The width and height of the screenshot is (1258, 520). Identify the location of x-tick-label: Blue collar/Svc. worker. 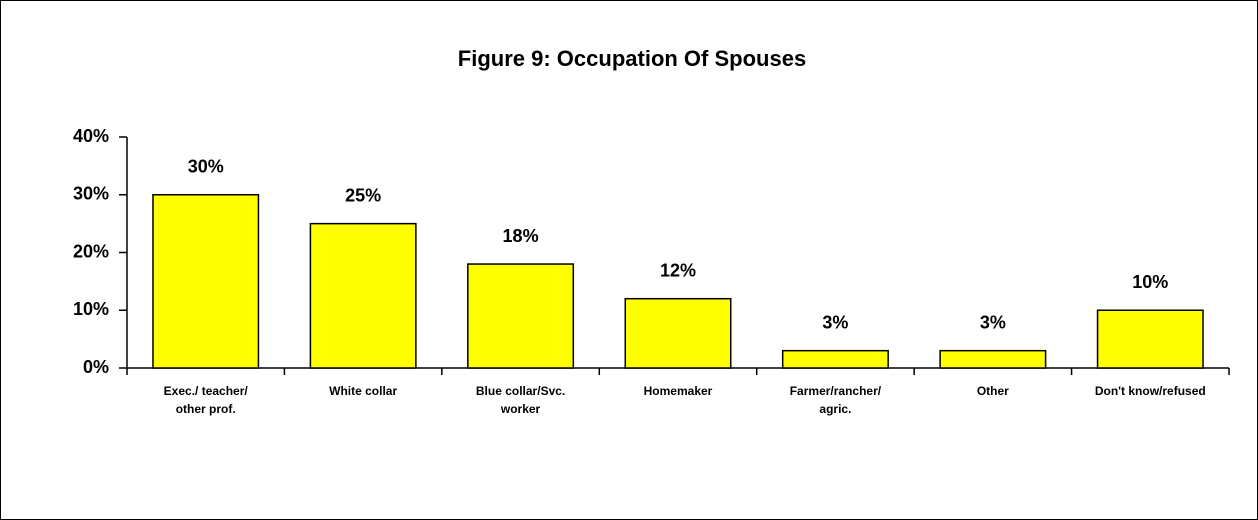
(520, 400).